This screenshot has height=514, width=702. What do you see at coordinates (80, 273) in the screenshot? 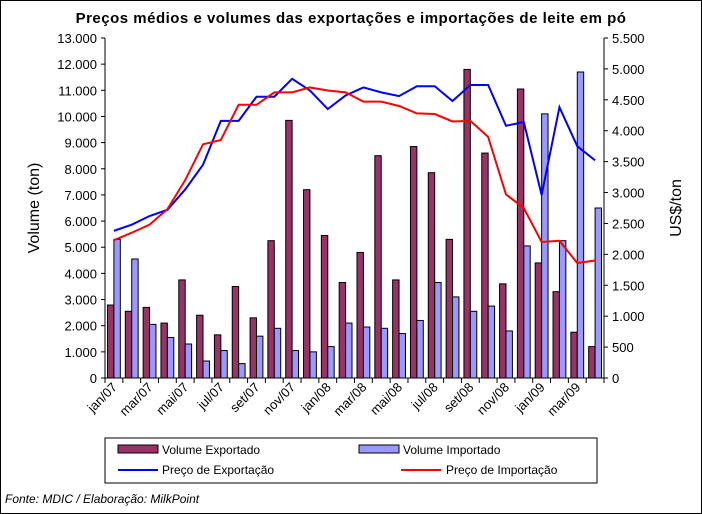
I see `y-tick-label: 4.000` at bounding box center [80, 273].